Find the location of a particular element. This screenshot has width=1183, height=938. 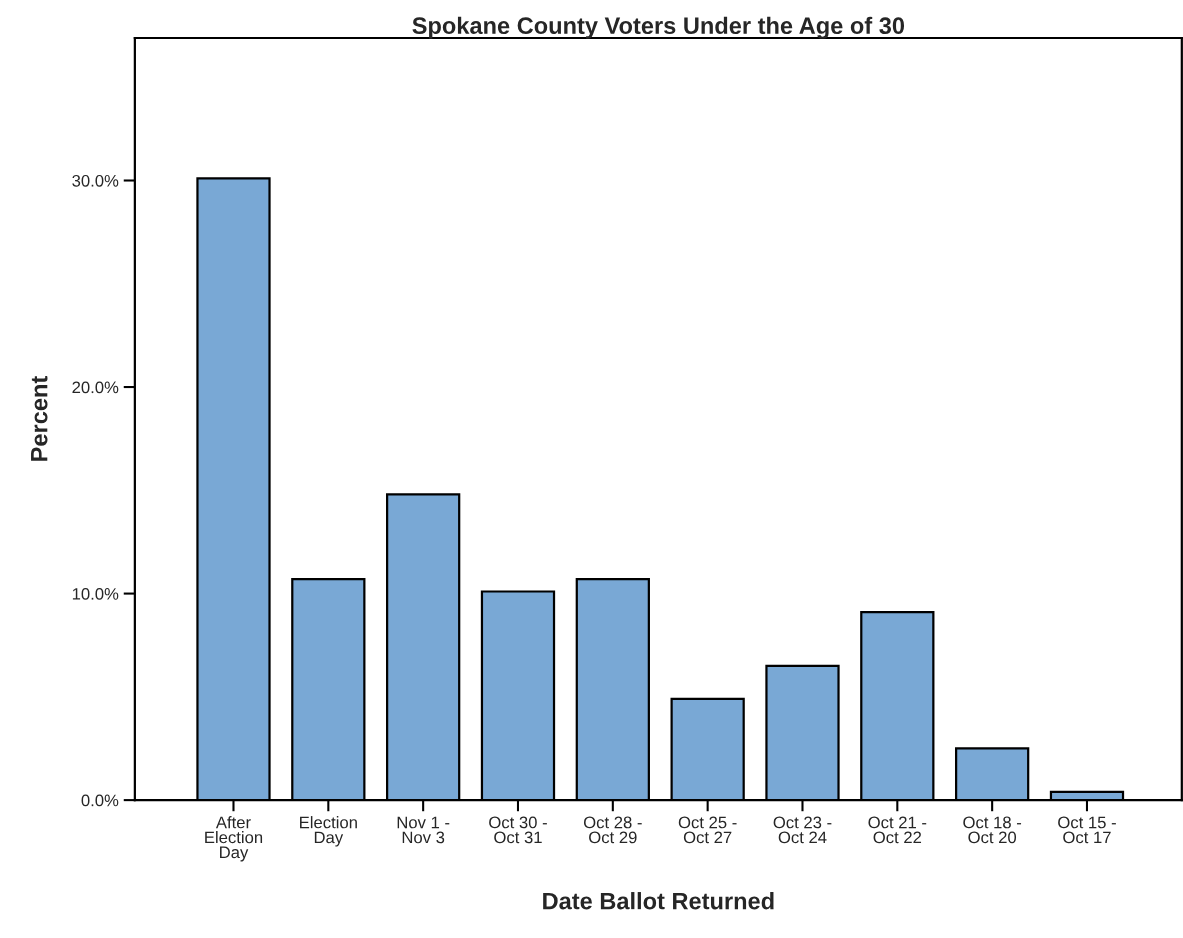

chart-title: Spokane County Voters Under the Age of 30 is located at coordinates (658, 27).